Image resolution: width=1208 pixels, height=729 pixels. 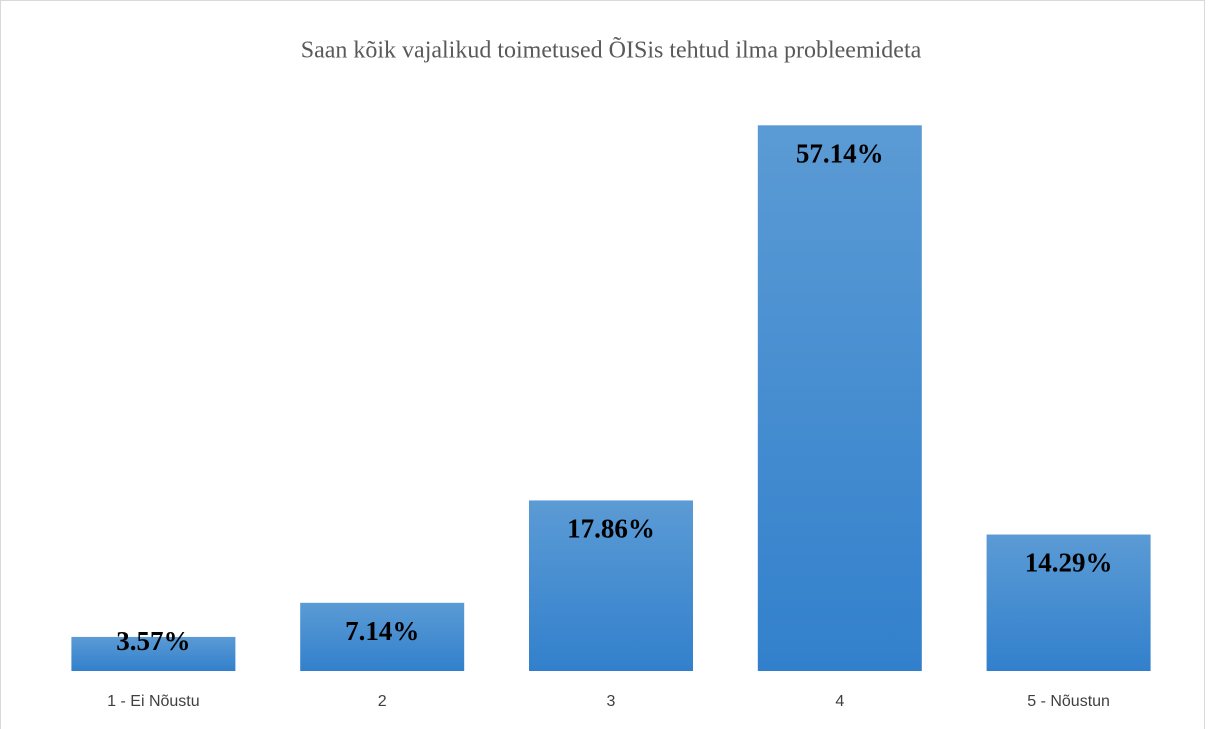 I want to click on x-tick-label: 4, so click(x=839, y=701).